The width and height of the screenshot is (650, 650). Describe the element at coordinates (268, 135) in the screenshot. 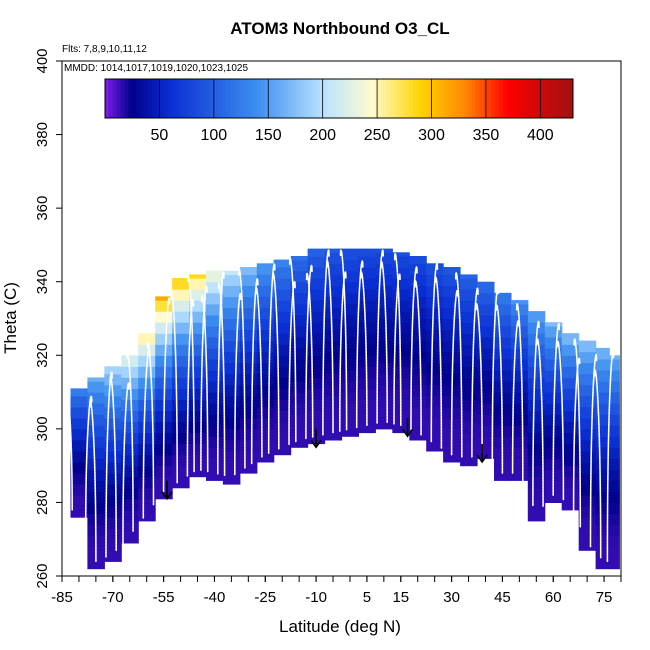

I see `colorbar-tick-label: 150` at that location.